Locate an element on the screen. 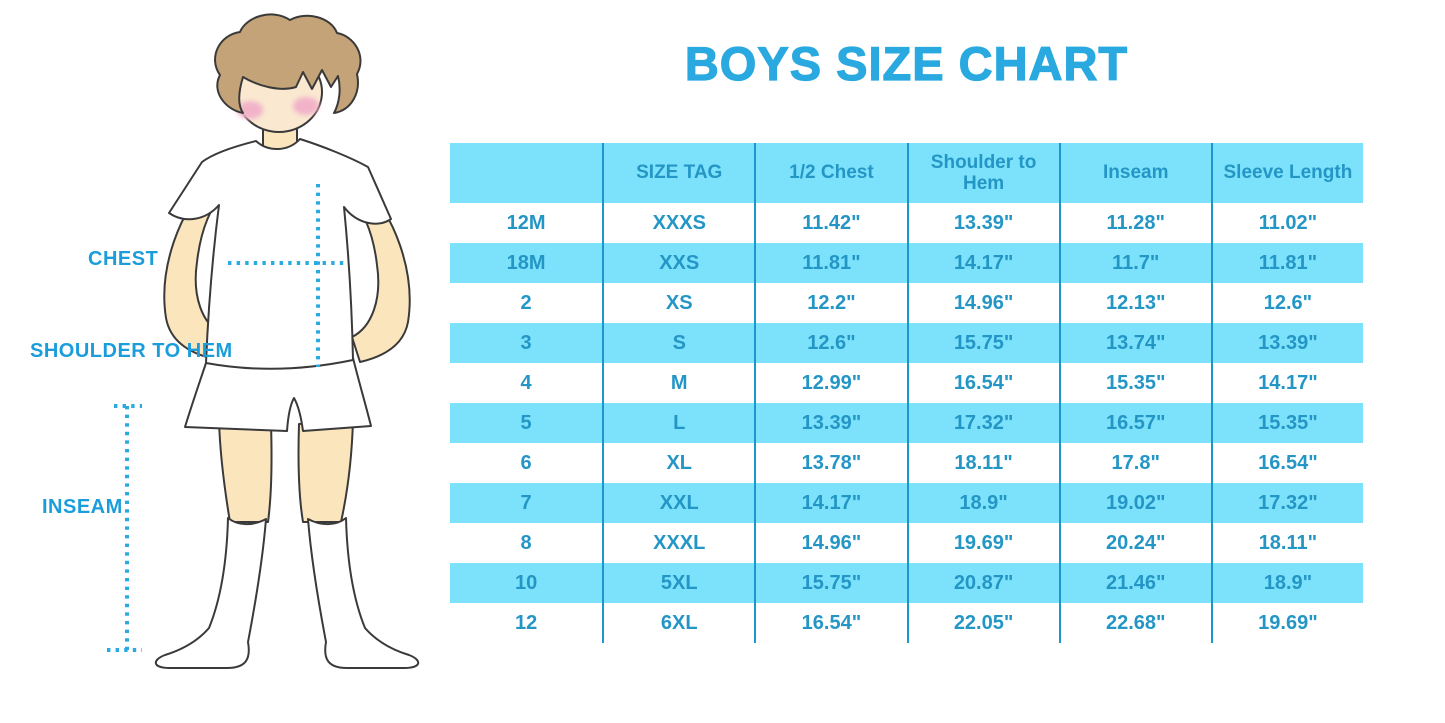 Image resolution: width=1445 pixels, height=723 pixels. table-row: 5 L 13.39" 17.32" 16.57" 15.35" is located at coordinates (906, 423).